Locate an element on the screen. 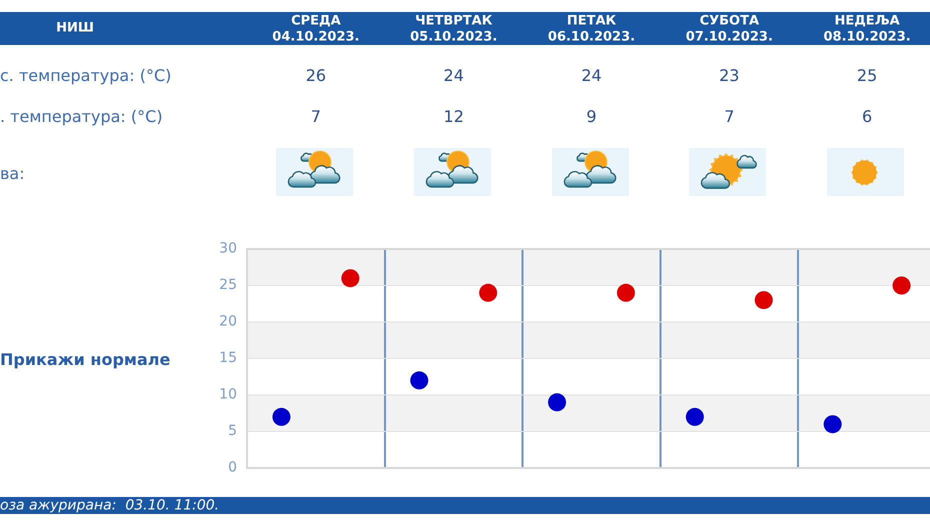  y-tick-label: 5 is located at coordinates (232, 431).